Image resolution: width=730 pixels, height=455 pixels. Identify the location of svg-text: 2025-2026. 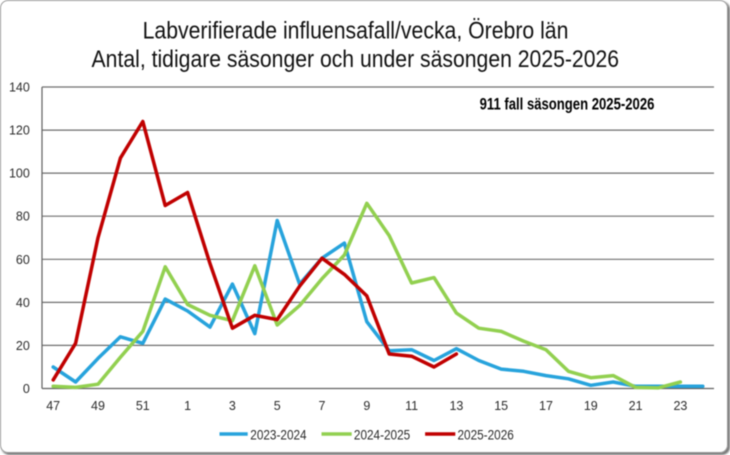
(486, 434).